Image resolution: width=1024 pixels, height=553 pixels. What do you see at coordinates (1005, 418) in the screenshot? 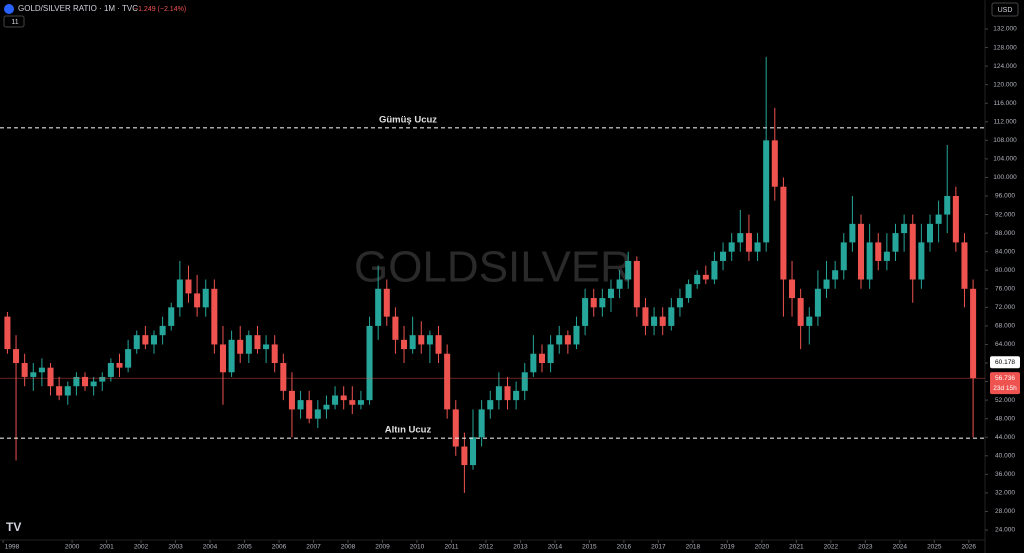
I see `y-tick-label: 48.000` at bounding box center [1005, 418].